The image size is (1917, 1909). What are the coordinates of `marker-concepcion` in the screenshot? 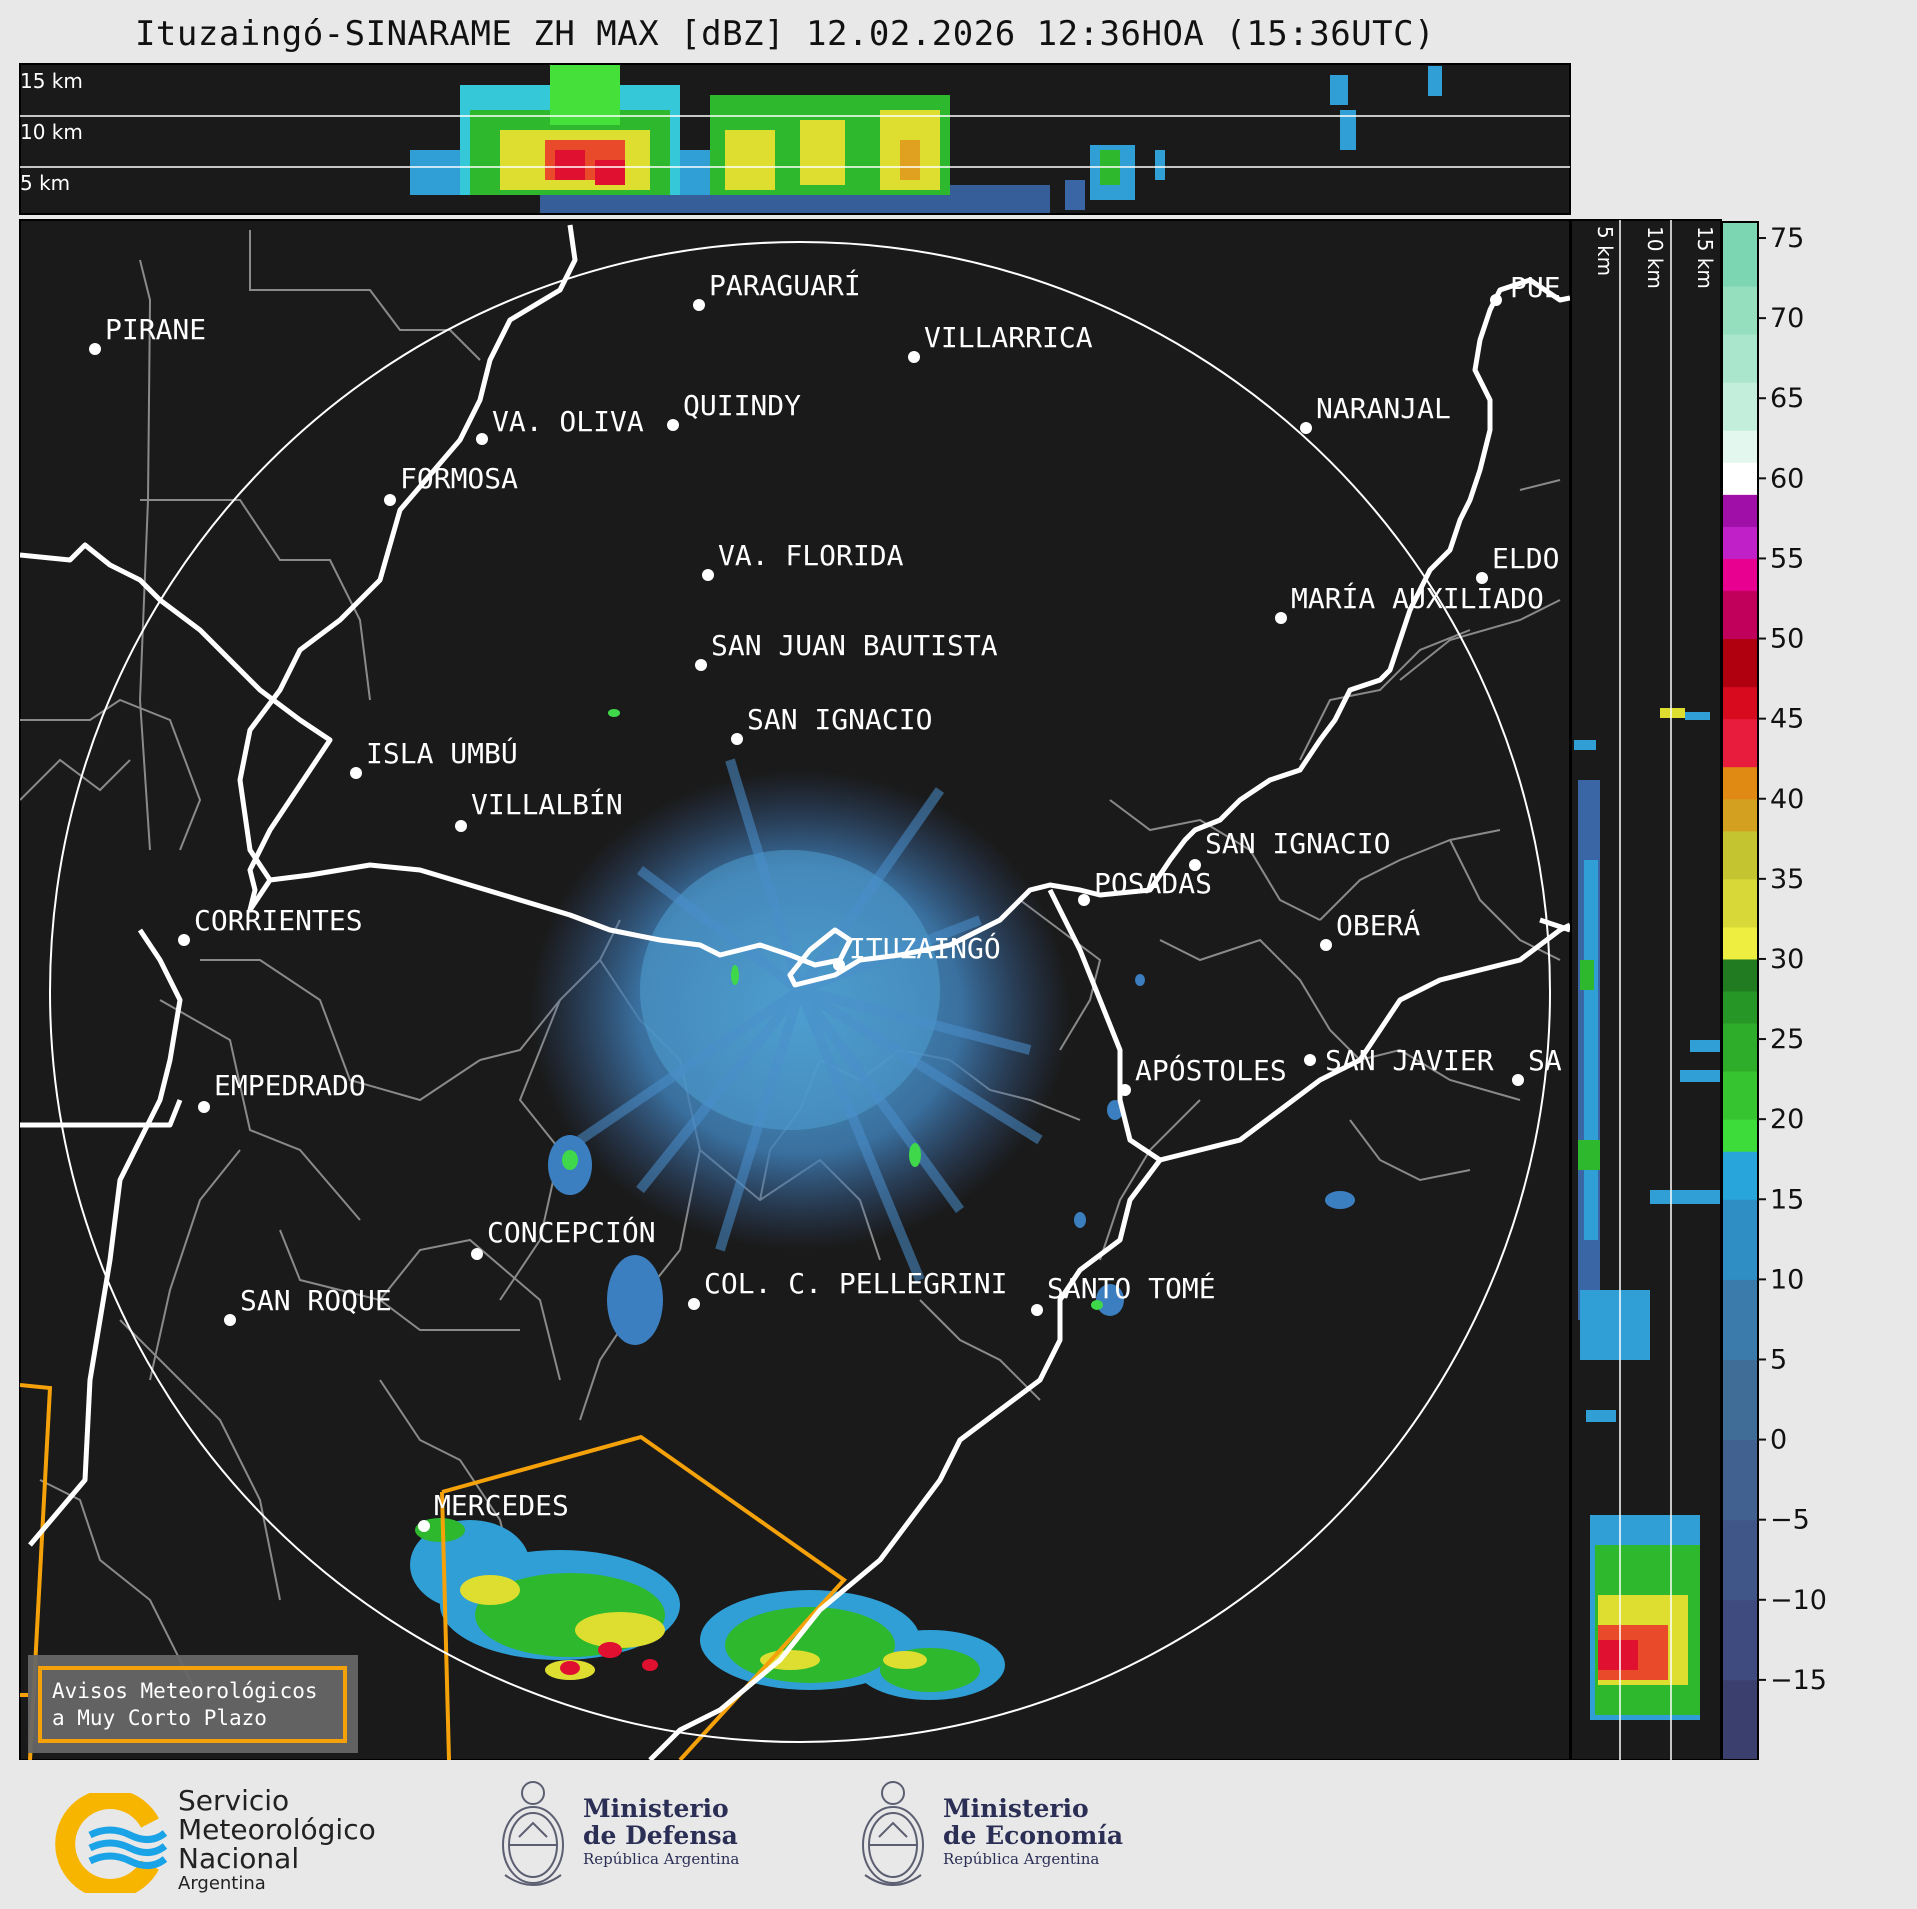 It's located at (477, 1254).